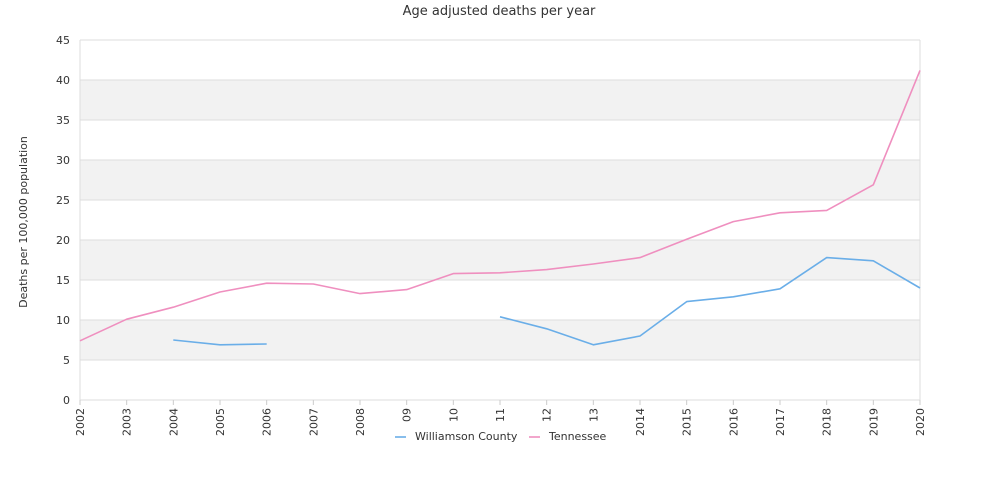 Image resolution: width=1000 pixels, height=500 pixels. What do you see at coordinates (267, 422) in the screenshot?
I see `x-tick-label: 2006` at bounding box center [267, 422].